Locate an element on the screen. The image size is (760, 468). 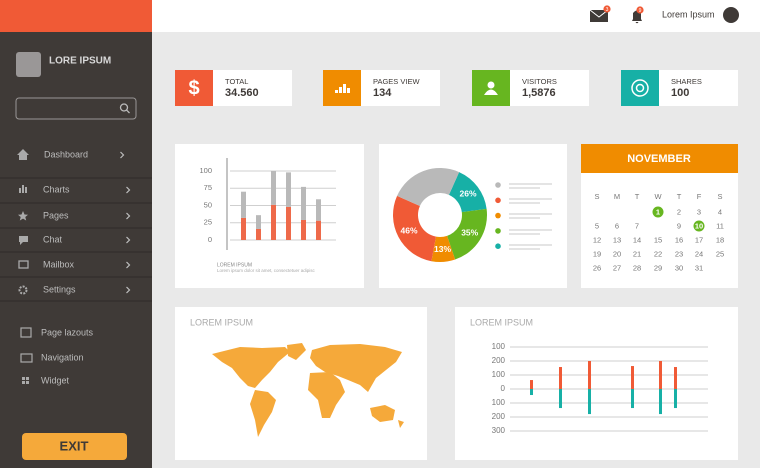
settings-icon is located at coordinates (23, 290).